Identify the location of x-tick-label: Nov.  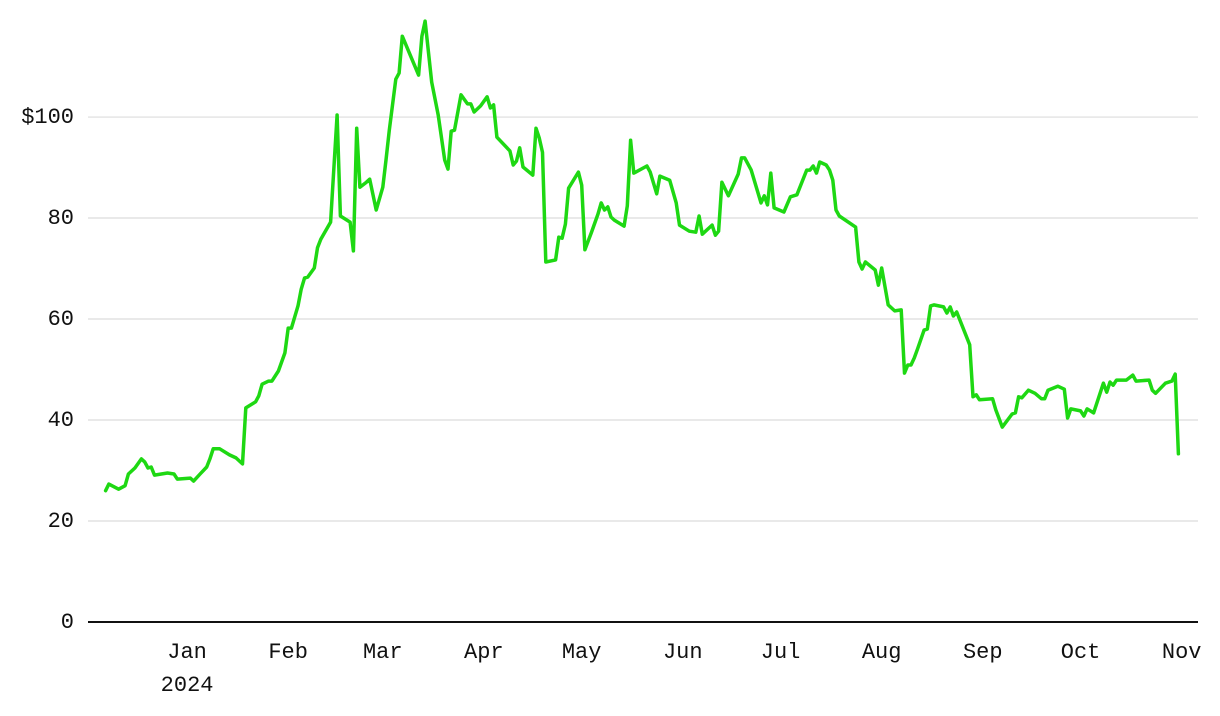
(1181, 652).